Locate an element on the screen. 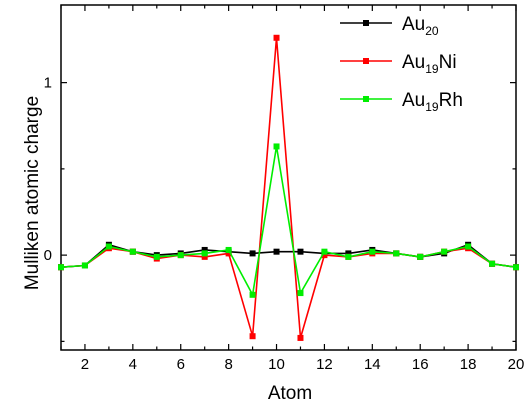 This screenshot has height=409, width=526. series-line is located at coordinates (288, 255).